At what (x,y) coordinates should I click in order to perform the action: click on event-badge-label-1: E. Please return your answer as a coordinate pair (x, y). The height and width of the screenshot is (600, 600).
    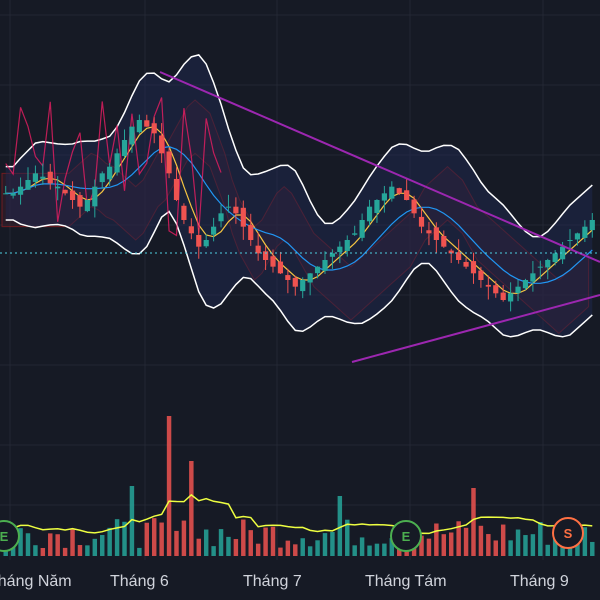
    Looking at the image, I should click on (406, 536).